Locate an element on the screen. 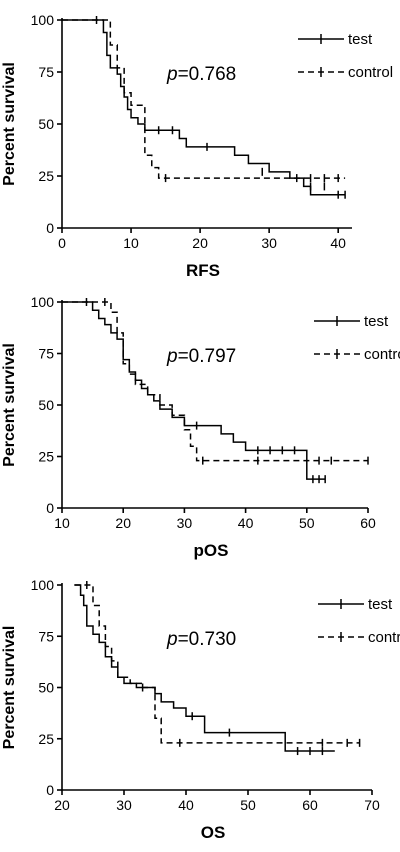 This screenshot has height=852, width=400. p-value: =0.730 is located at coordinates (207, 639).